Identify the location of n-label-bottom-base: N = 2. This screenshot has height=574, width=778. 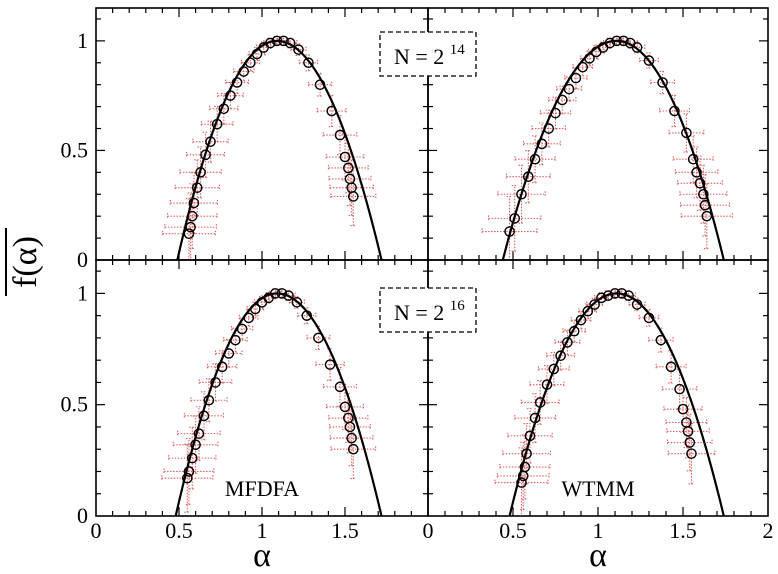
(419, 312).